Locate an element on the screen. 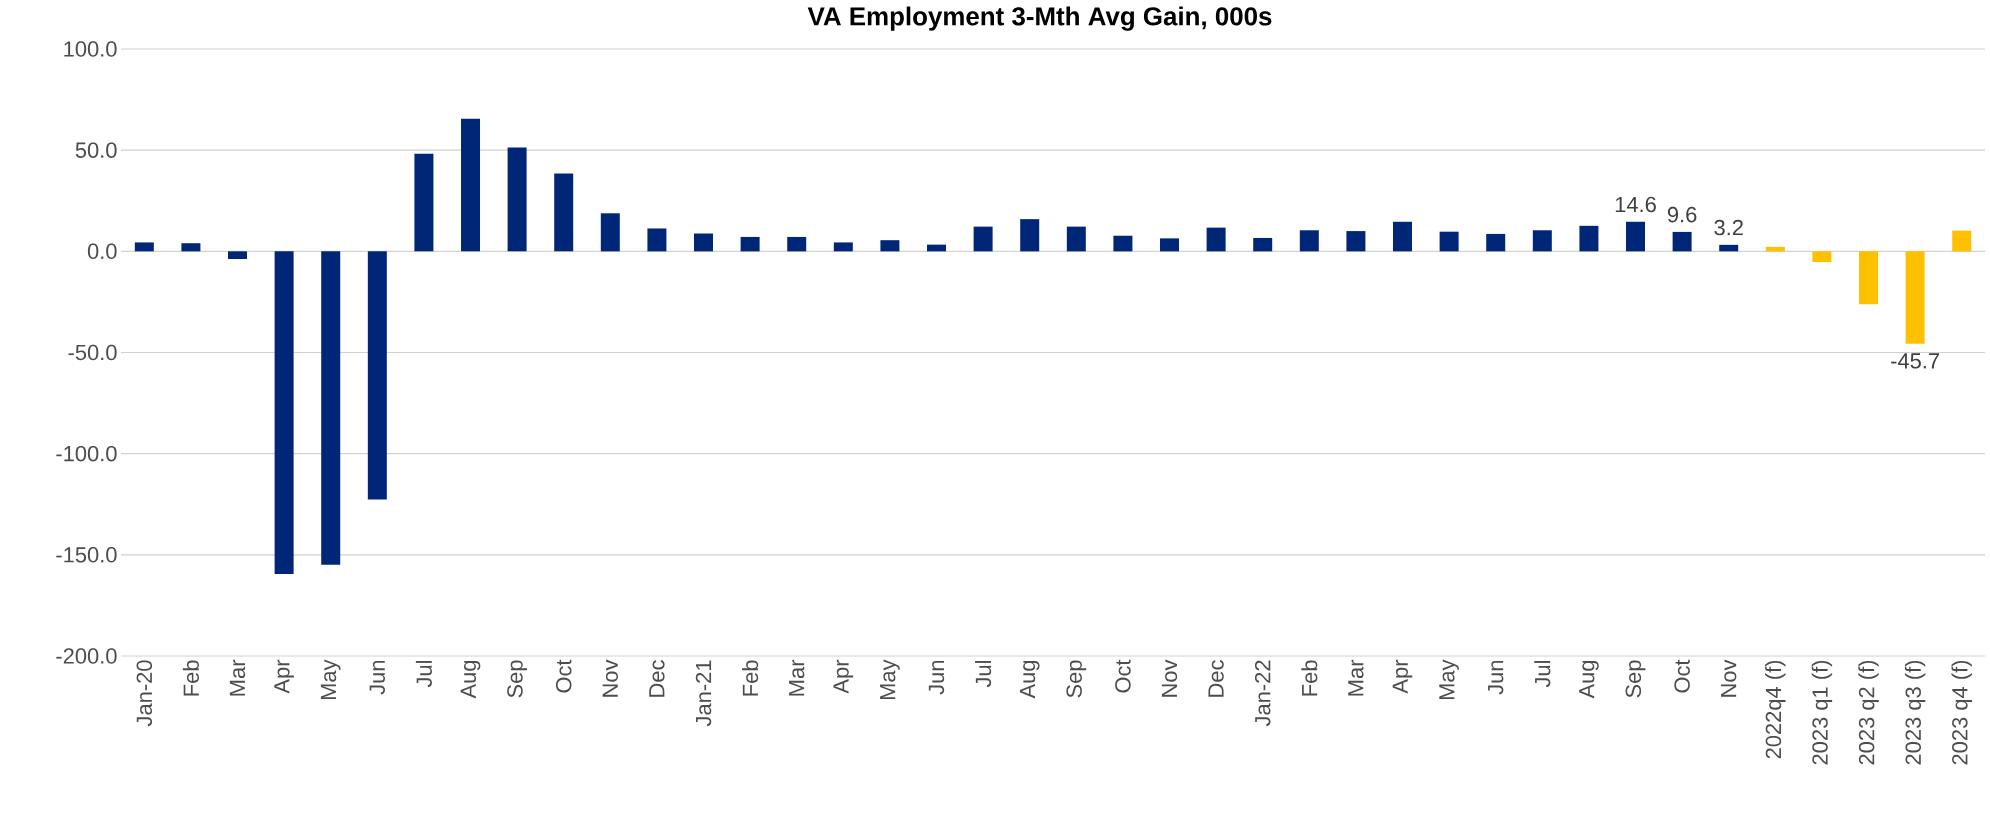 Image resolution: width=1990 pixels, height=819 pixels. data-label: 3.2 is located at coordinates (1728, 227).